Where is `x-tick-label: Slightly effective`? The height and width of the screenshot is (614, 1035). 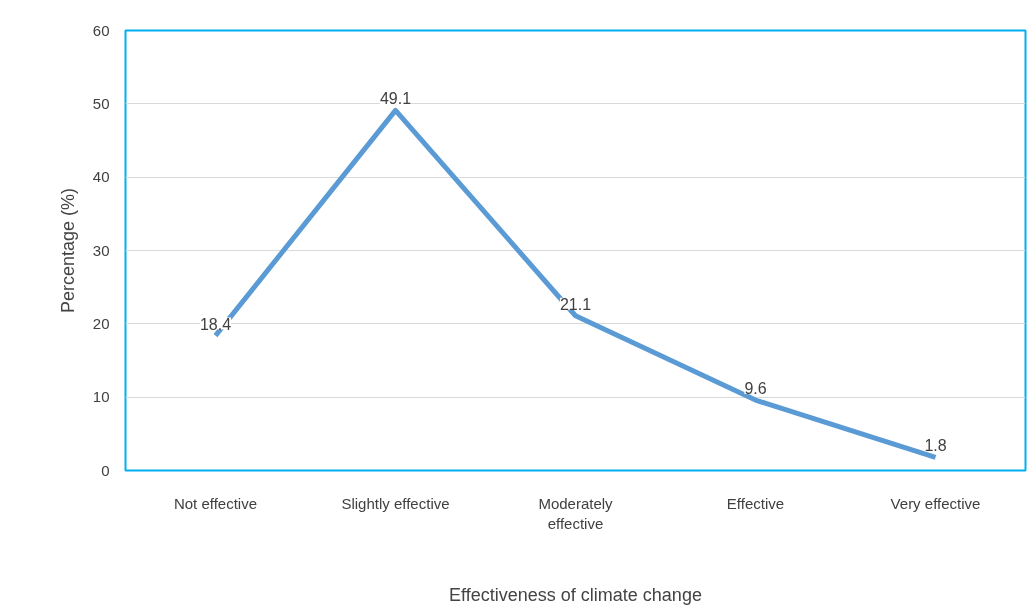
x-tick-label: Slightly effective is located at coordinates (395, 503).